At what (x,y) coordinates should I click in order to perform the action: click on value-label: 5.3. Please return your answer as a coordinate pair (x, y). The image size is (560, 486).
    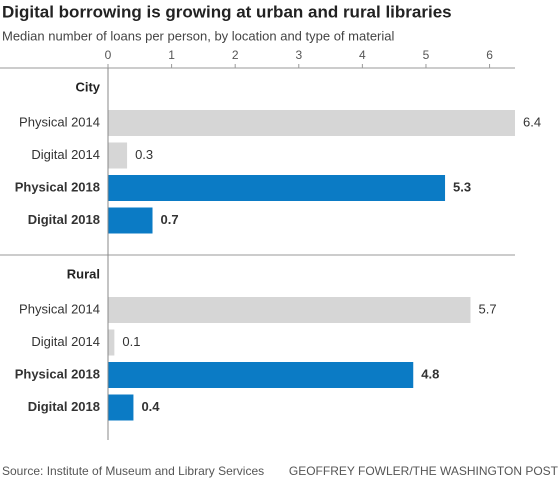
    Looking at the image, I should click on (462, 186).